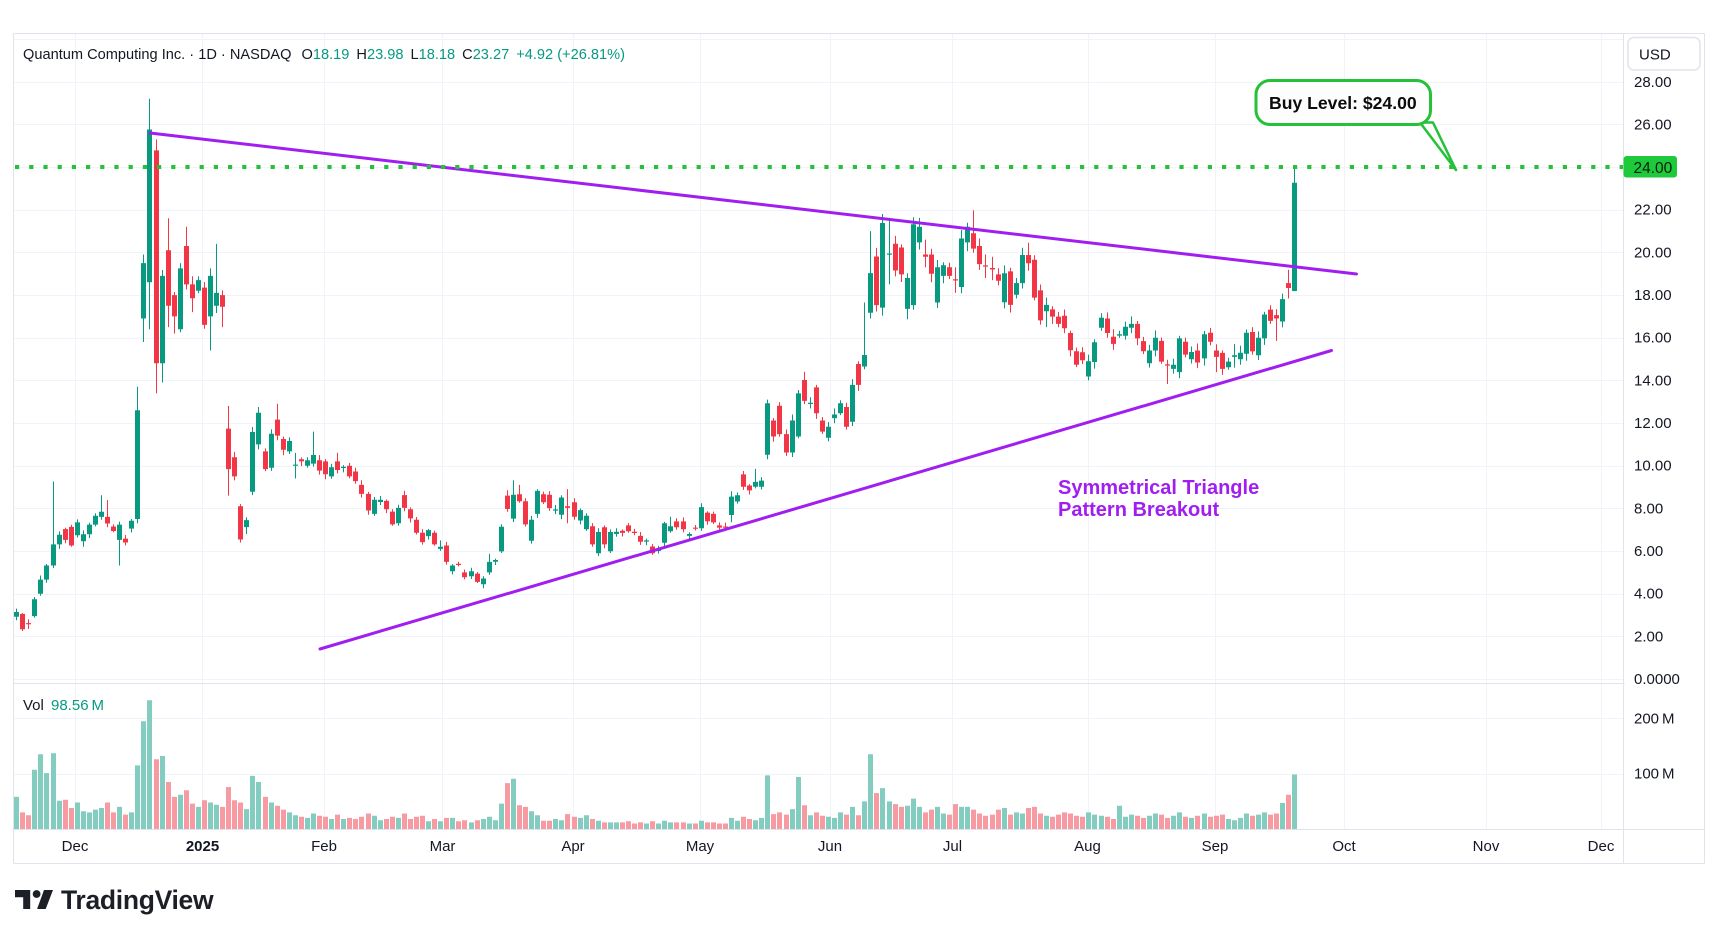  What do you see at coordinates (324, 846) in the screenshot?
I see `svg-text: Feb` at bounding box center [324, 846].